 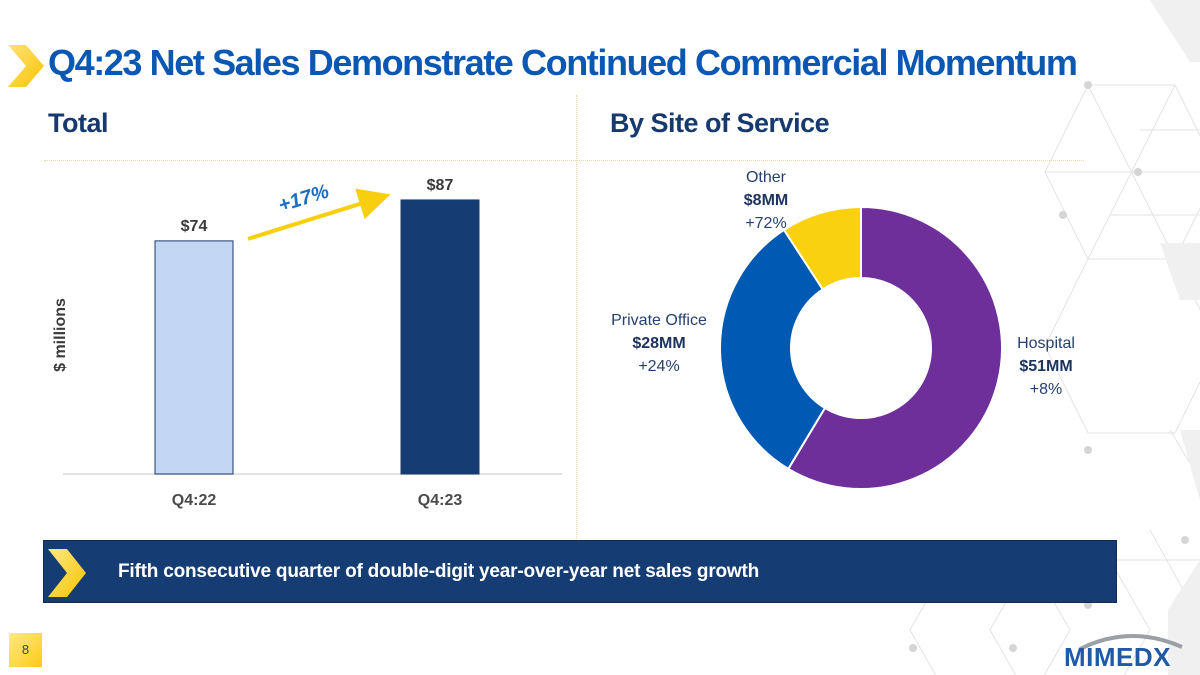 What do you see at coordinates (304, 198) in the screenshot?
I see `growth-annotation: +17%` at bounding box center [304, 198].